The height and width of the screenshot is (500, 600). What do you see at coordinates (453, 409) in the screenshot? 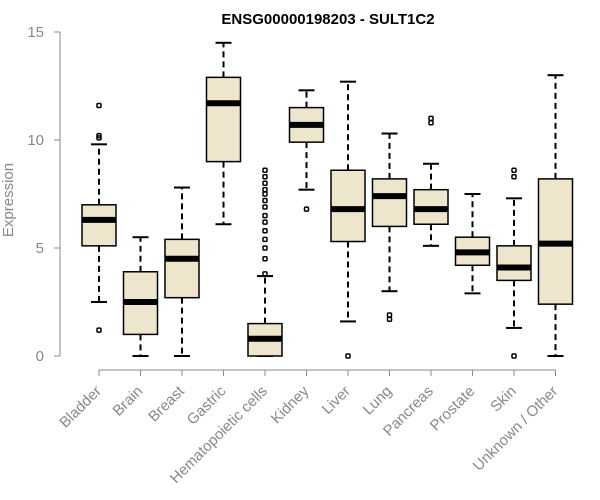
I see `x-tick-label: Prostate` at bounding box center [453, 409].